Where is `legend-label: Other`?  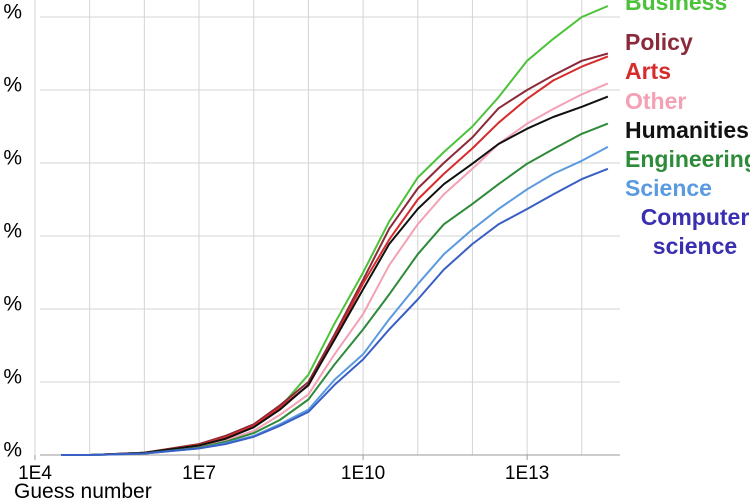 legend-label: Other is located at coordinates (656, 101).